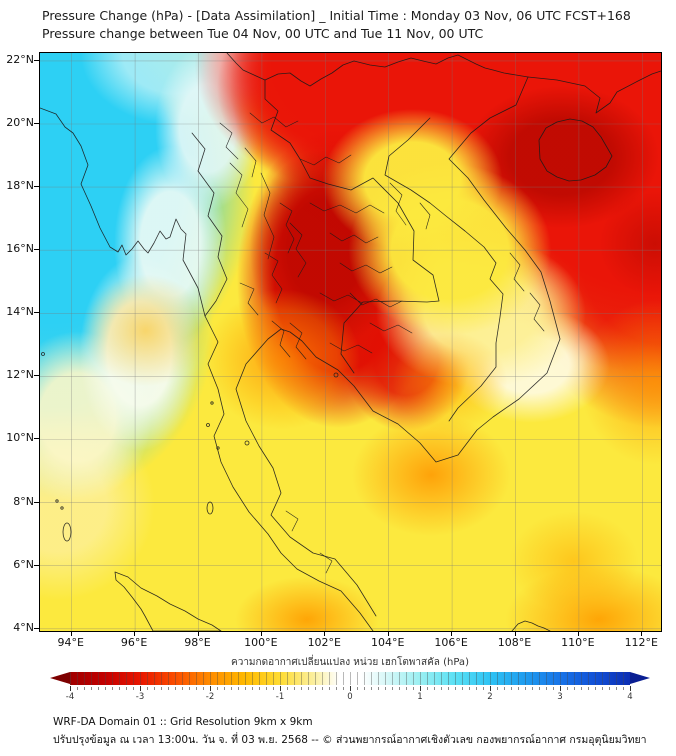  What do you see at coordinates (20, 249) in the screenshot?
I see `lat-label: 16°N` at bounding box center [20, 249].